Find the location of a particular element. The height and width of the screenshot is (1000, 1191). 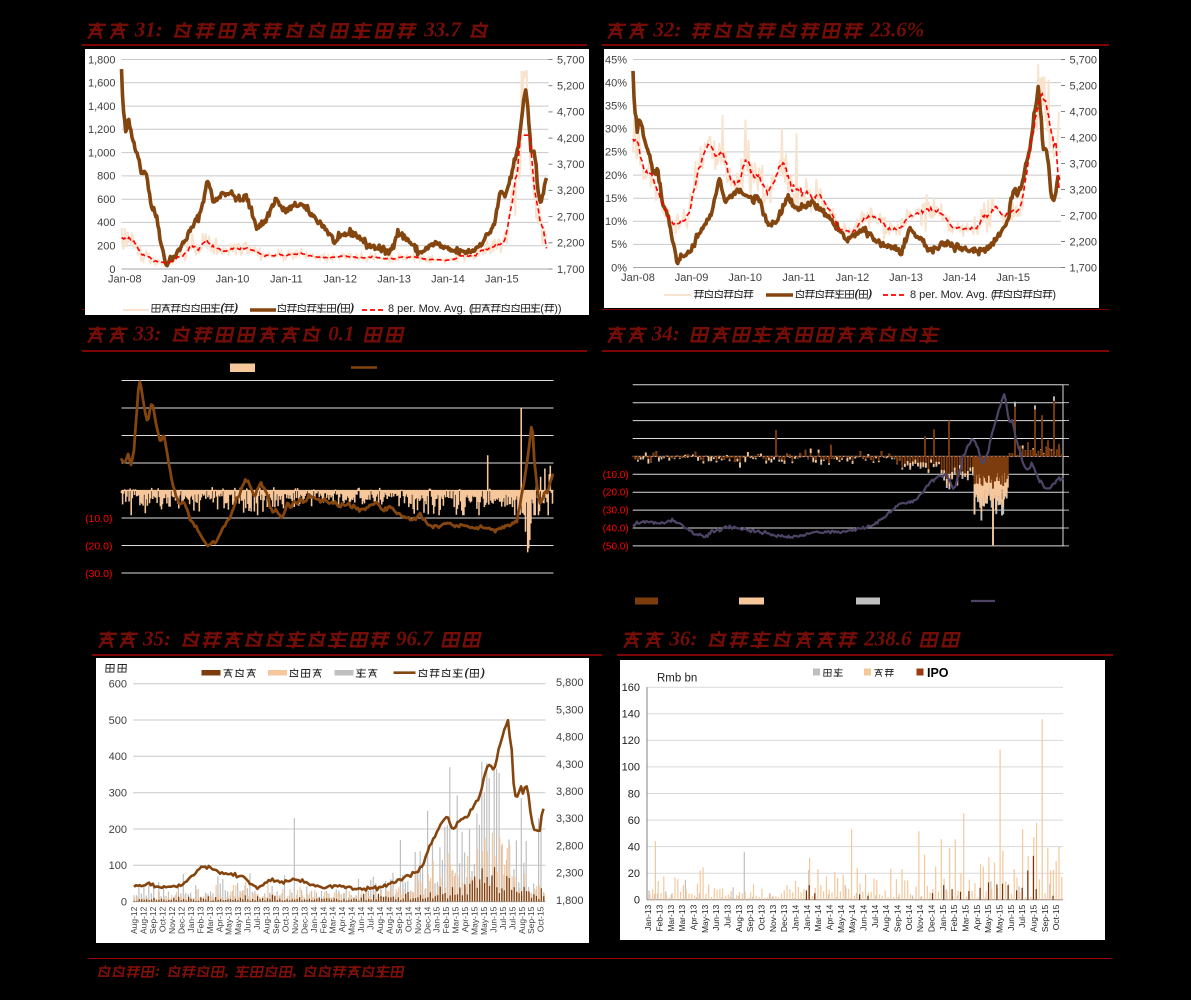

svg-text: Oct-13 is located at coordinates (286, 919).